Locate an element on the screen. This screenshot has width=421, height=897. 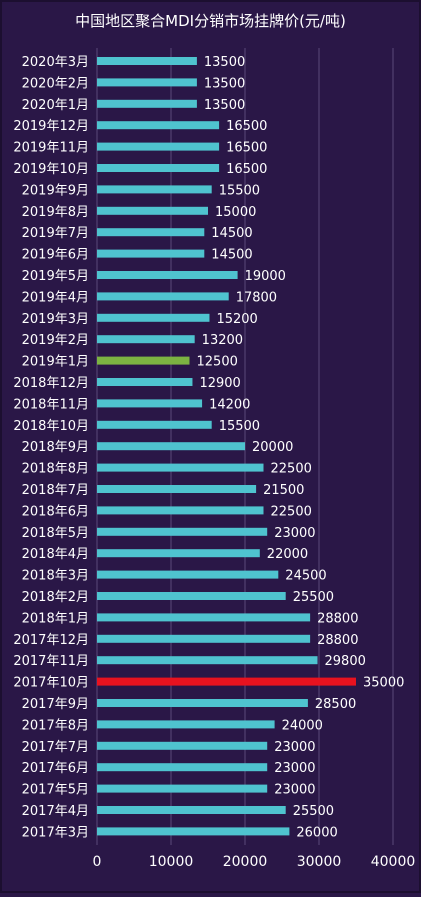
value-label: 24000 is located at coordinates (302, 725).